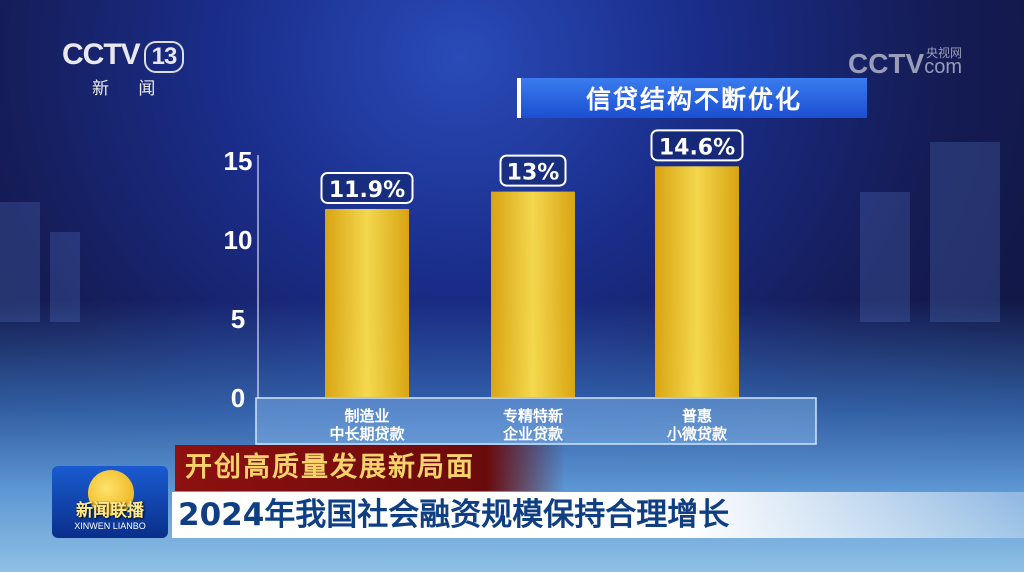 Image resolution: width=1024 pixels, height=572 pixels. I want to click on y-tick-label: 10, so click(238, 240).